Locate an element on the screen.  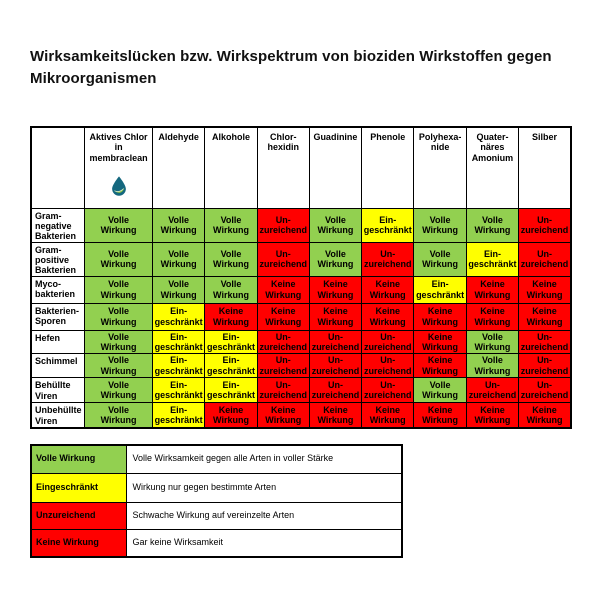
row-label: Bakterien- Sporen is located at coordinates (58, 316).